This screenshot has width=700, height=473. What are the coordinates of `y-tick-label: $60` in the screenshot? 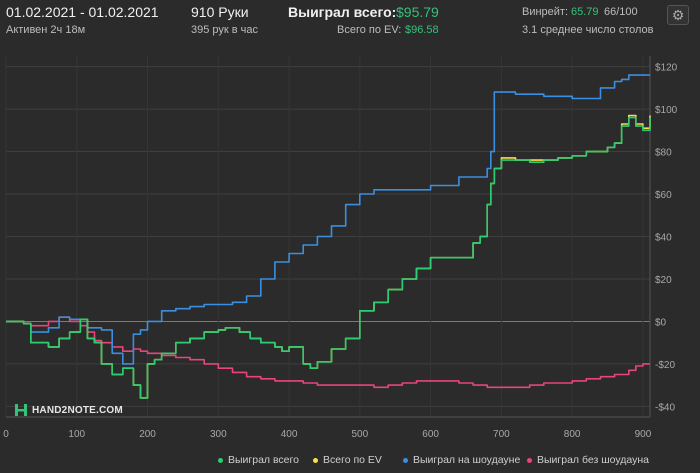 It's located at (663, 195).